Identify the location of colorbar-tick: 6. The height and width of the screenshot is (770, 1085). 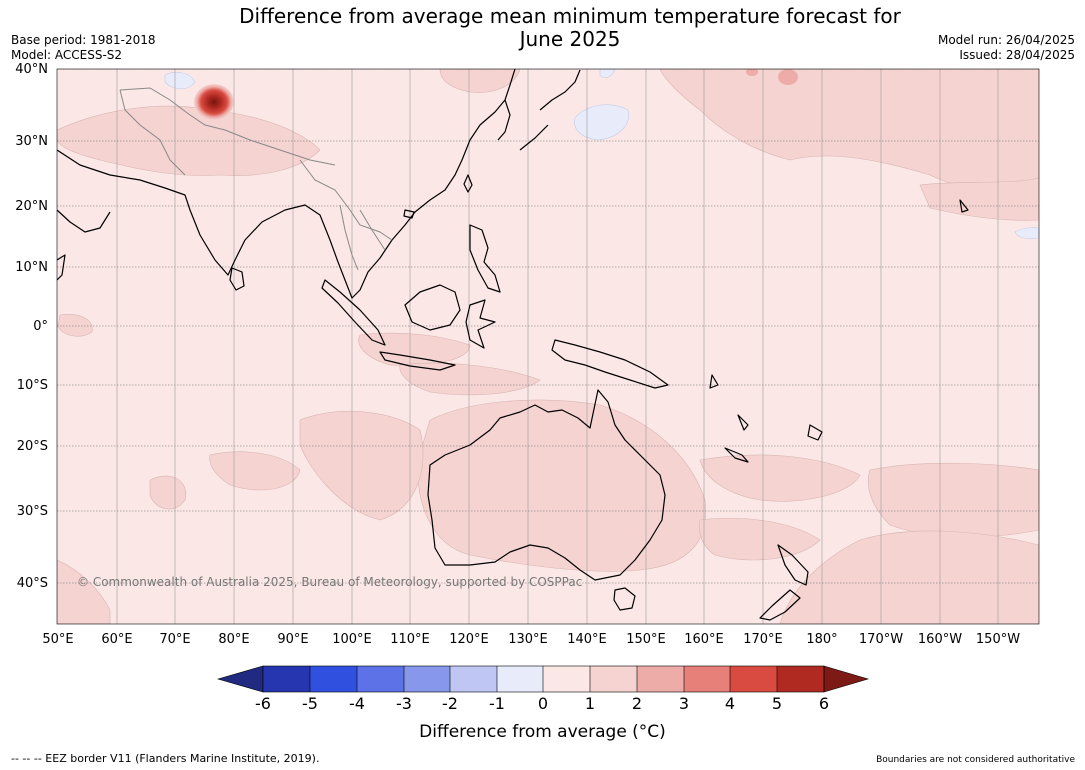
(824, 703).